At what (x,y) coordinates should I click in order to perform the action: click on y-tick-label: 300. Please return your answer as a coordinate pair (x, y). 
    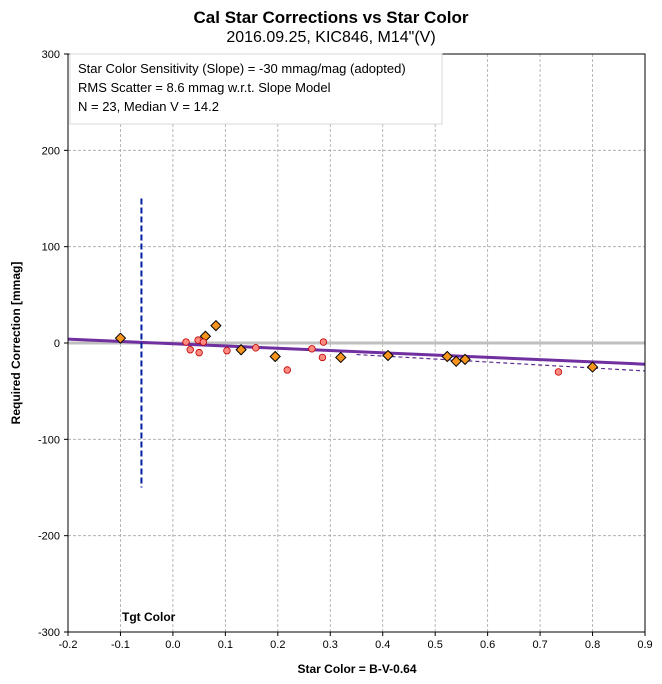
    Looking at the image, I should click on (51, 55).